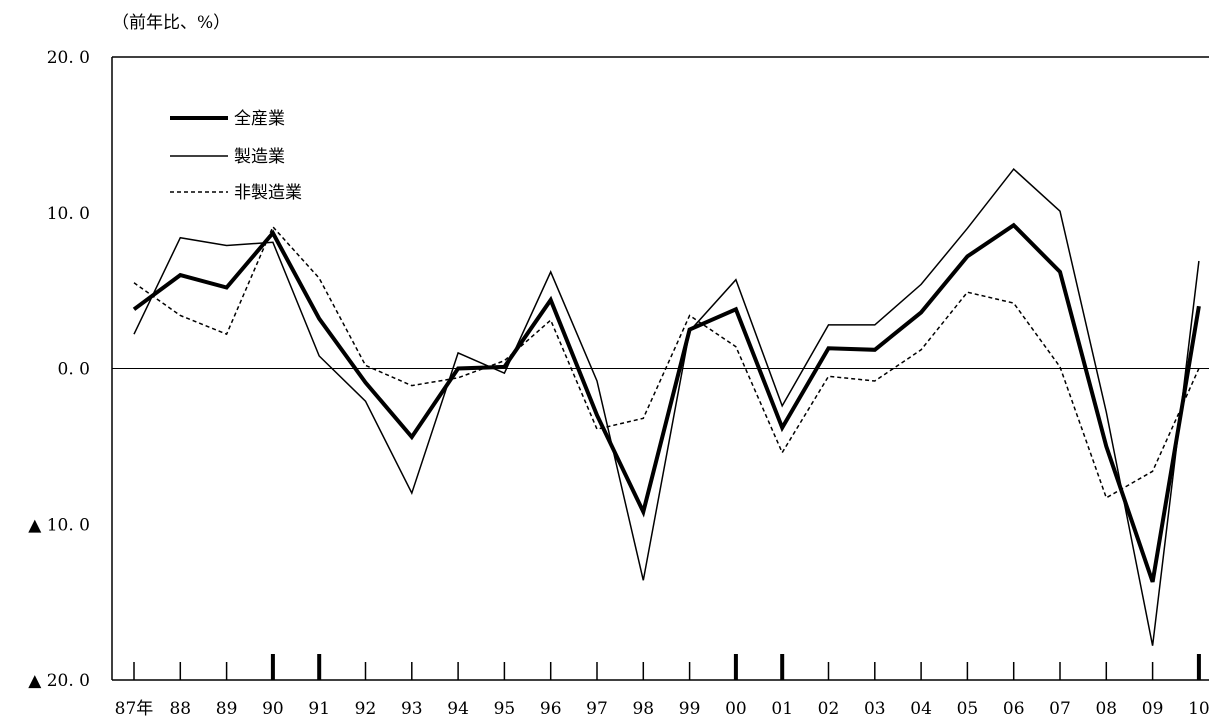 The height and width of the screenshot is (724, 1224). Describe the element at coordinates (412, 709) in the screenshot. I see `x-tick-label: 93` at that location.